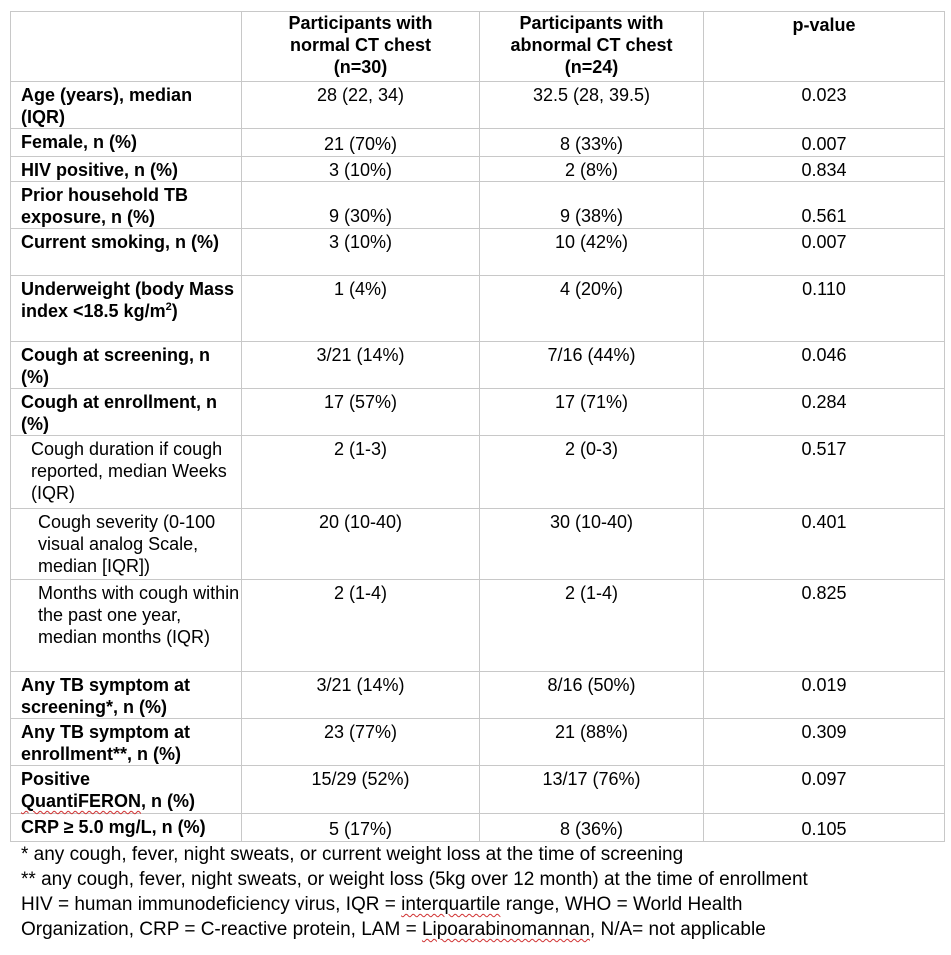  What do you see at coordinates (126, 169) in the screenshot?
I see `row-label: HIV positive, n (%)` at bounding box center [126, 169].